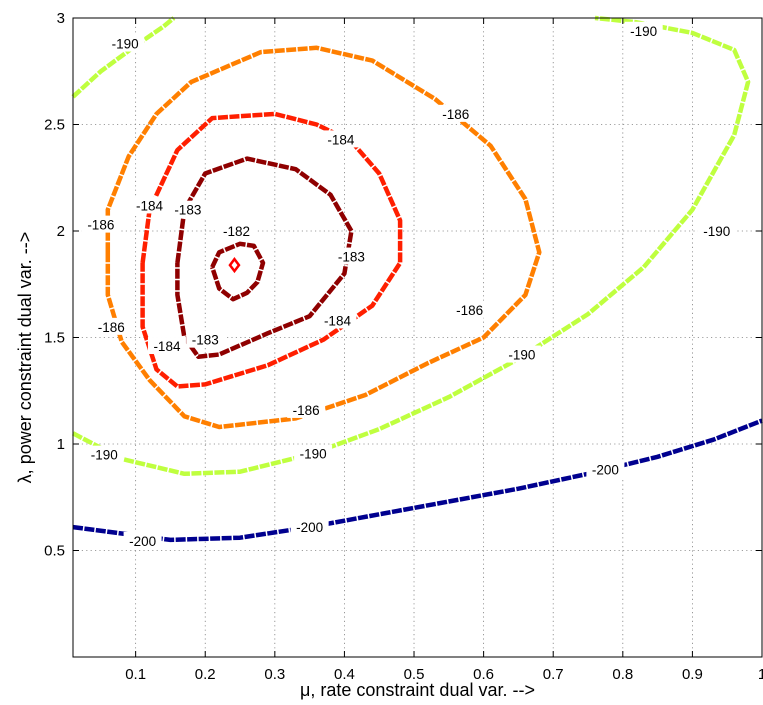 Image resolution: width=763 pixels, height=705 pixels. Describe the element at coordinates (61, 231) in the screenshot. I see `y-tick-label: 2` at that location.